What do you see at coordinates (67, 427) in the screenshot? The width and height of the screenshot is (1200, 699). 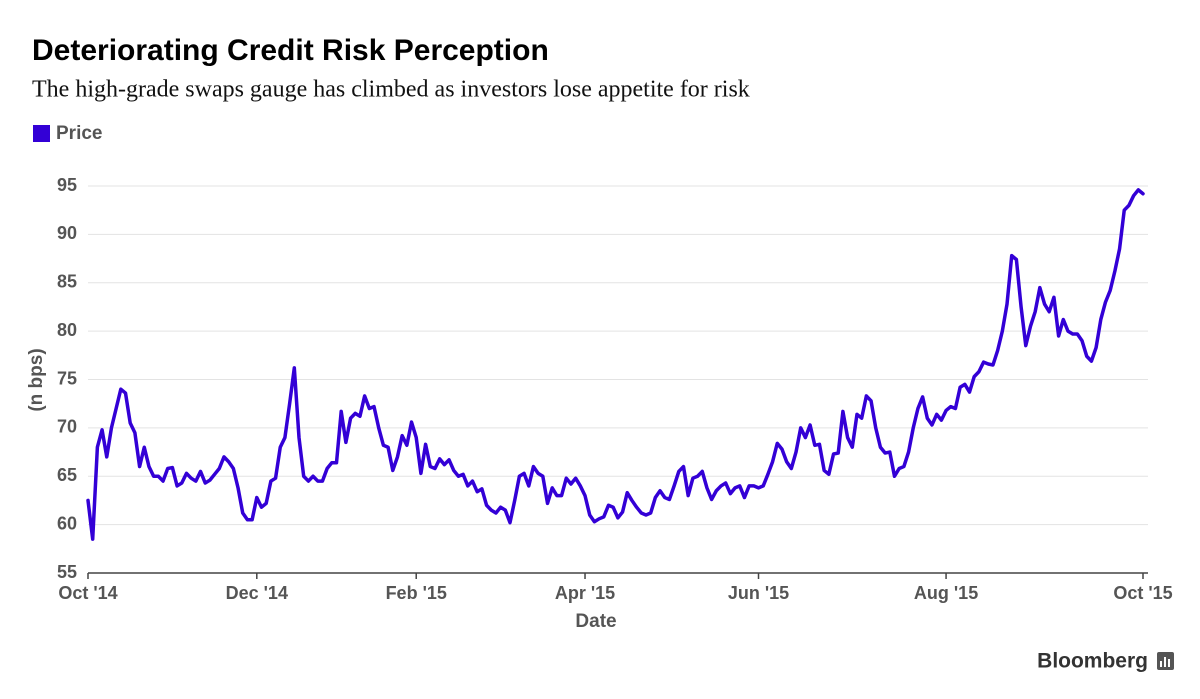 I see `y-tick-label: 70` at bounding box center [67, 427].